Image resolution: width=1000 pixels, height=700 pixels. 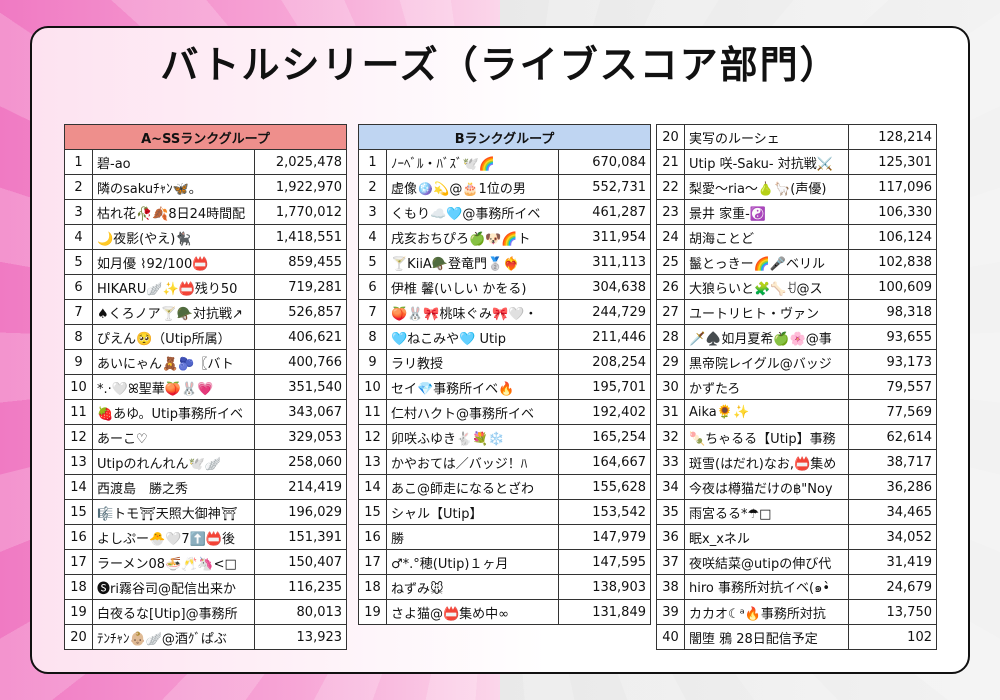 What do you see at coordinates (173, 237) in the screenshot?
I see `contestant-name: 🌙夜影(やえ)🐈‍⬛` at bounding box center [173, 237].